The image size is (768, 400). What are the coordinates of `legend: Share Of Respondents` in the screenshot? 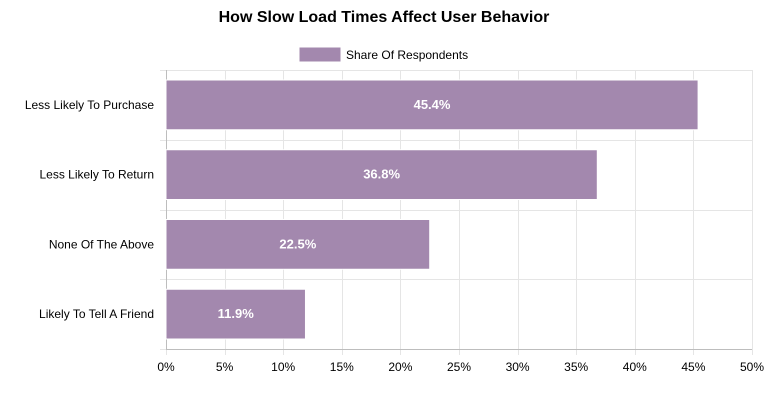 It's located at (383, 54).